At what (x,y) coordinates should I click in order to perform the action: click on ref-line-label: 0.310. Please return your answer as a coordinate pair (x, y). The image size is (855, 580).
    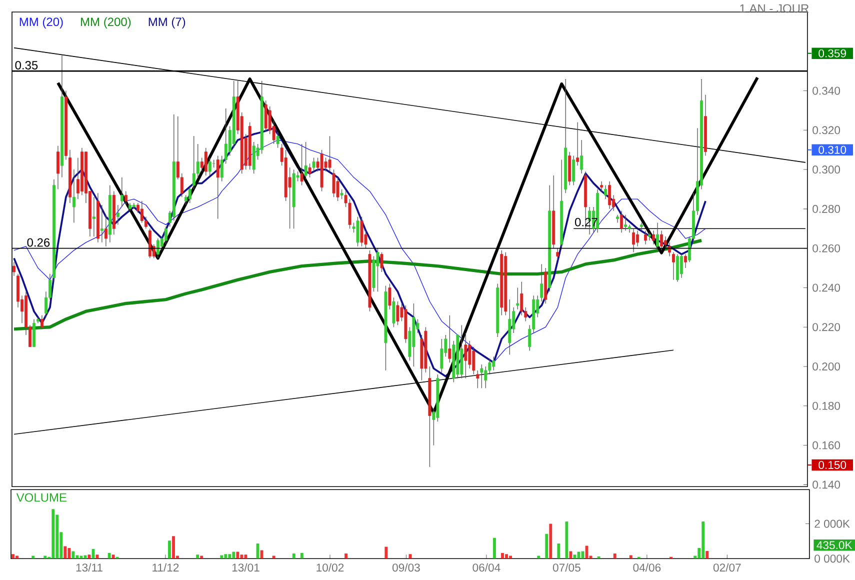
    Looking at the image, I should click on (832, 150).